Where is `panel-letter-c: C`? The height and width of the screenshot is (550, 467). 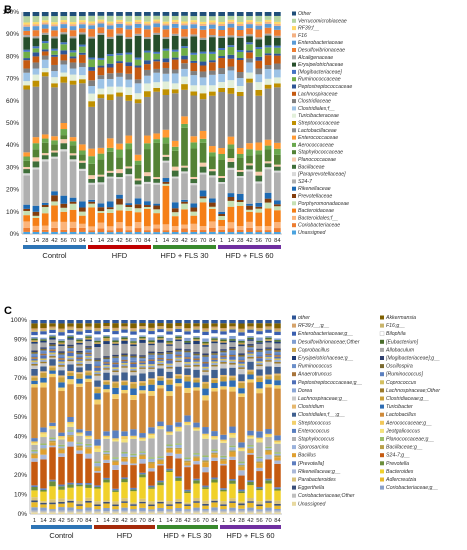 panel-letter-c: C is located at coordinates (8, 311).